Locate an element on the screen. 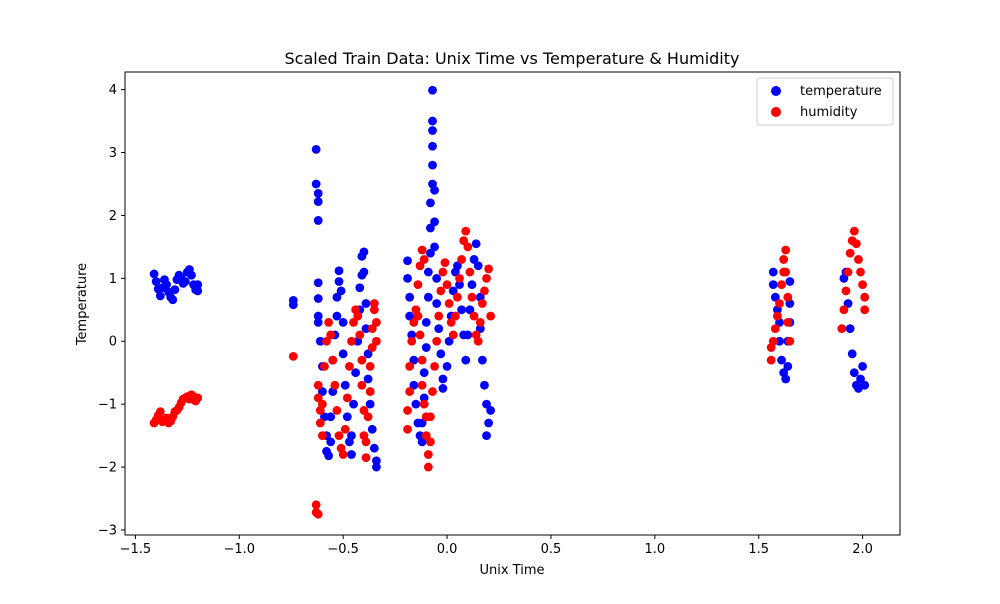 Image resolution: width=1000 pixels, height=604 pixels. legend-label-temperature: temperature is located at coordinates (841, 91).